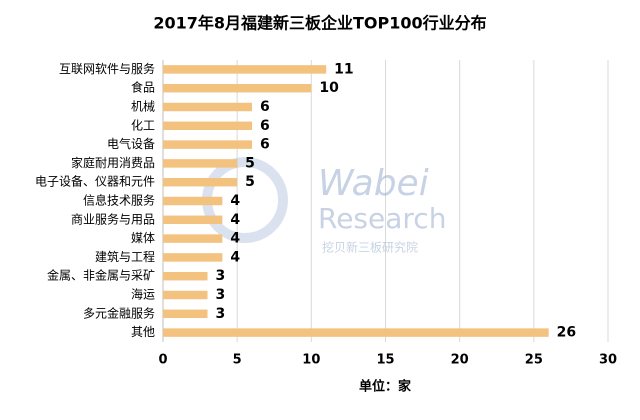 This screenshot has height=420, width=640. Describe the element at coordinates (143, 238) in the screenshot. I see `y-tick-label: 媒体` at that location.